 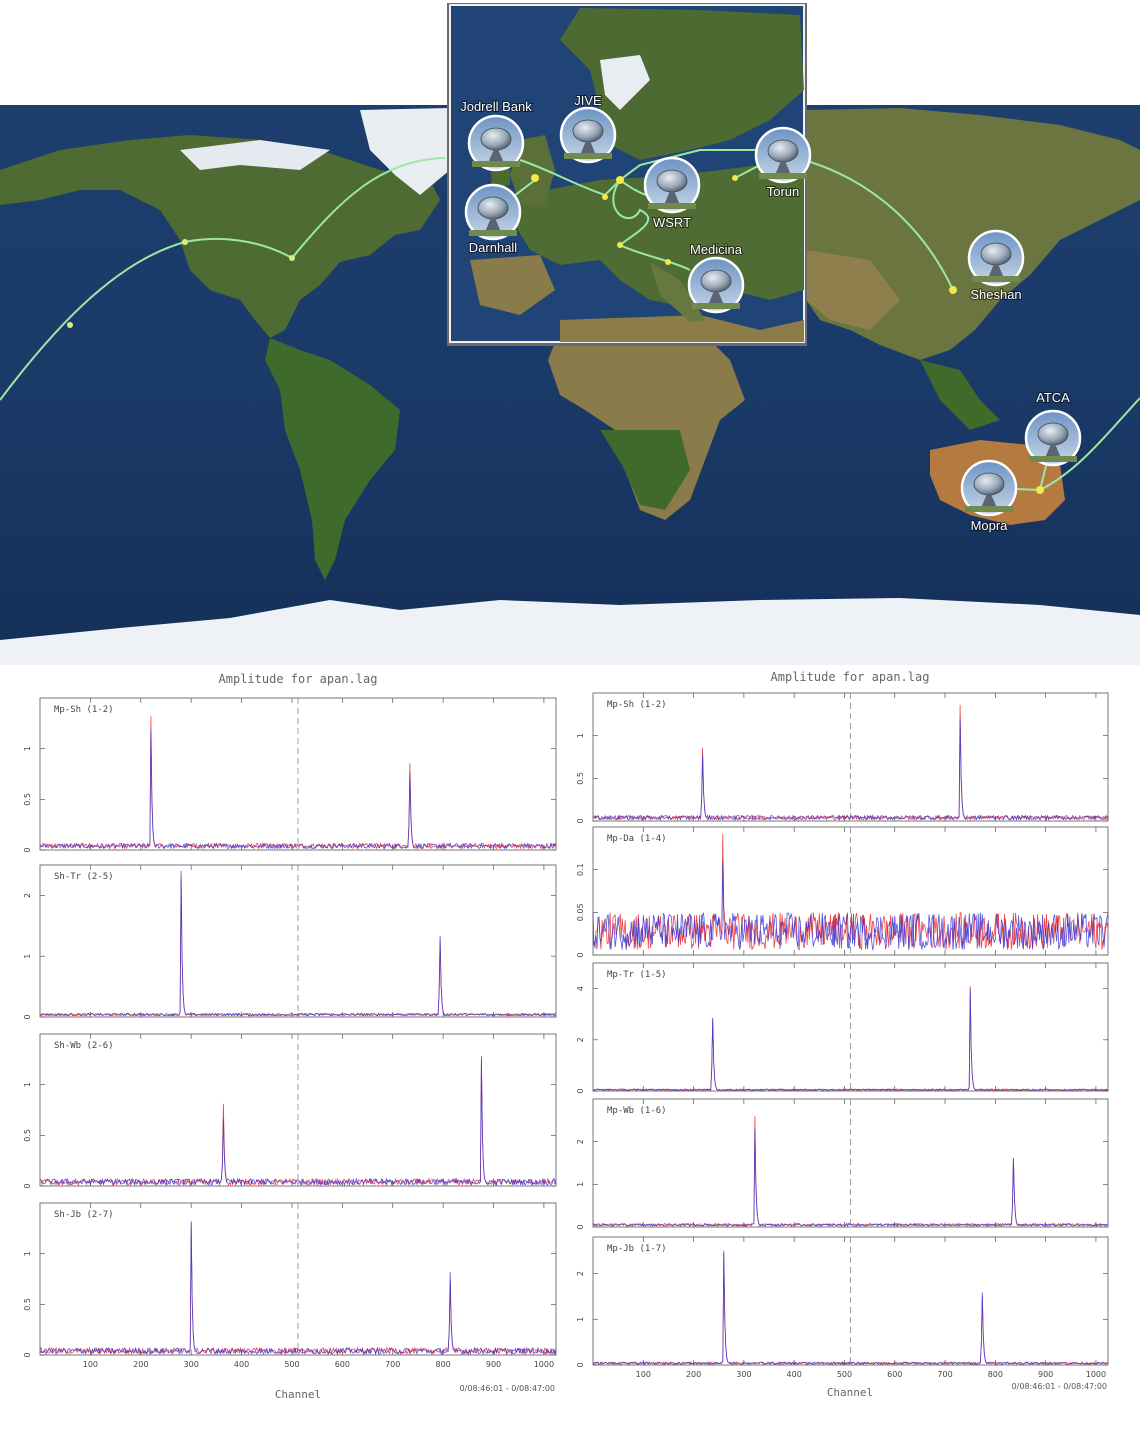 I want to click on continent-greenland, so click(x=405, y=151).